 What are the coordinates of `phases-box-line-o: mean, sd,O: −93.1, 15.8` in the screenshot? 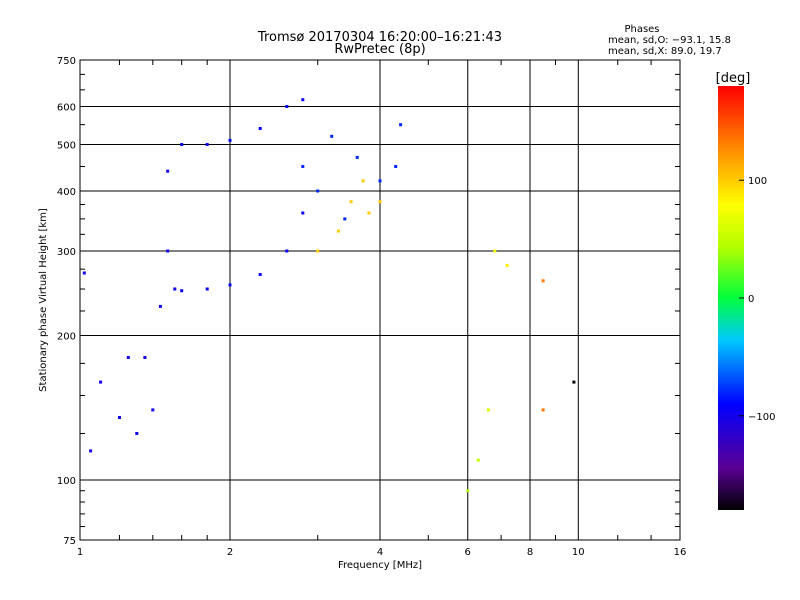 It's located at (669, 40).